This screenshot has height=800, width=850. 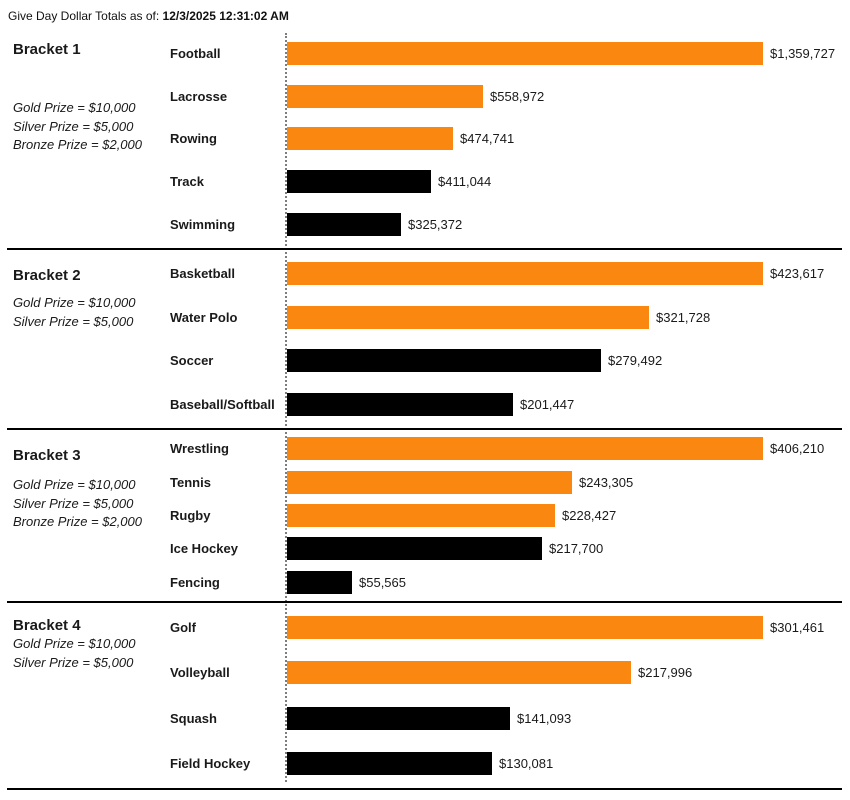 I want to click on sport-label: Golf, so click(x=183, y=628).